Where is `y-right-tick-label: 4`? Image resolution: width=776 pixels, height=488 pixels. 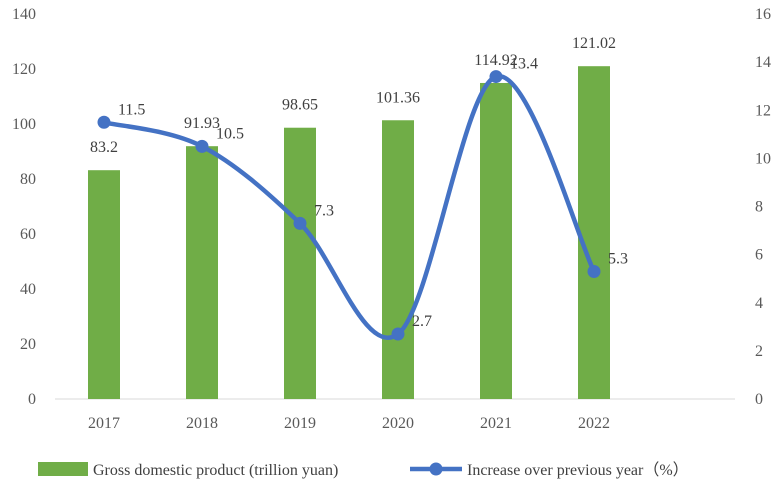 y-right-tick-label: 4 is located at coordinates (759, 303).